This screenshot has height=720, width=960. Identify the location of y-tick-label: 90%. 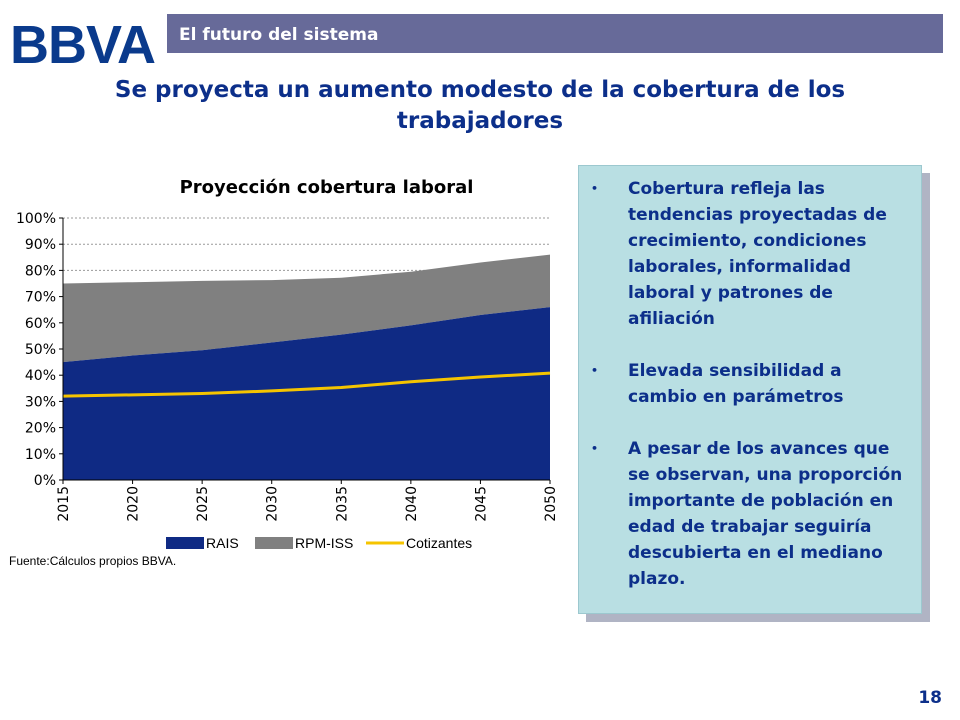
(40, 245).